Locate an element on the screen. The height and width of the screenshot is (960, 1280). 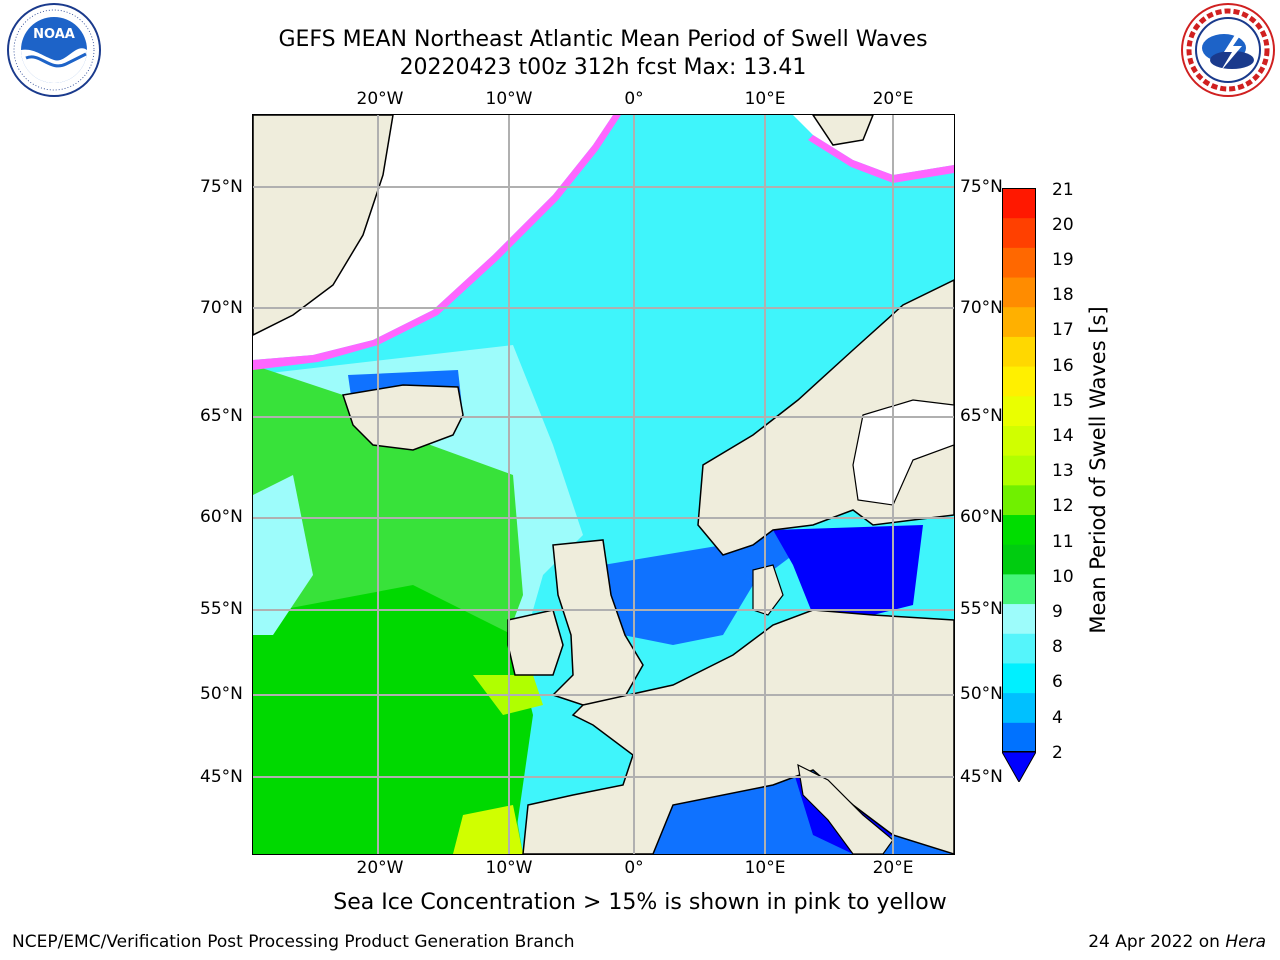
lat-label-right: 45°N is located at coordinates (981, 777).